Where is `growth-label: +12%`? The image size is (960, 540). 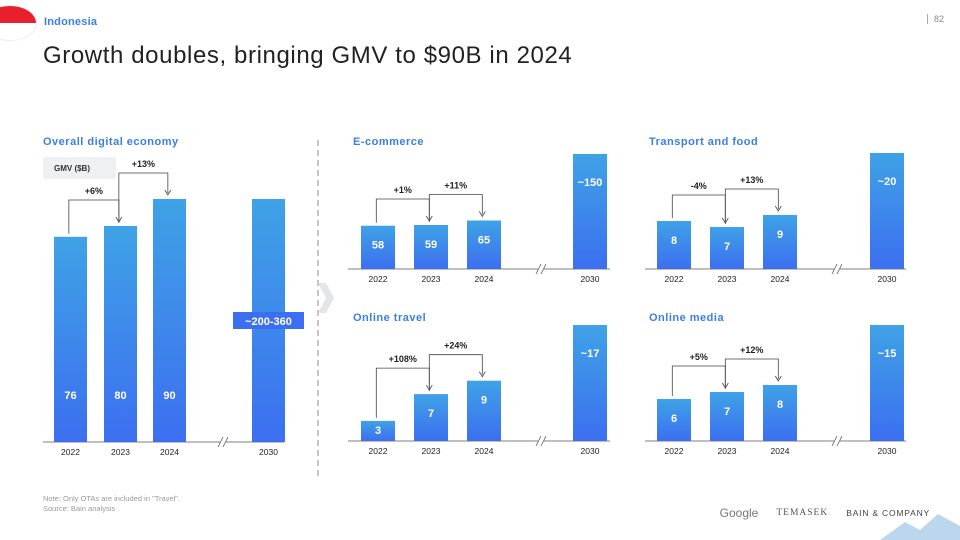 growth-label: +12% is located at coordinates (751, 350).